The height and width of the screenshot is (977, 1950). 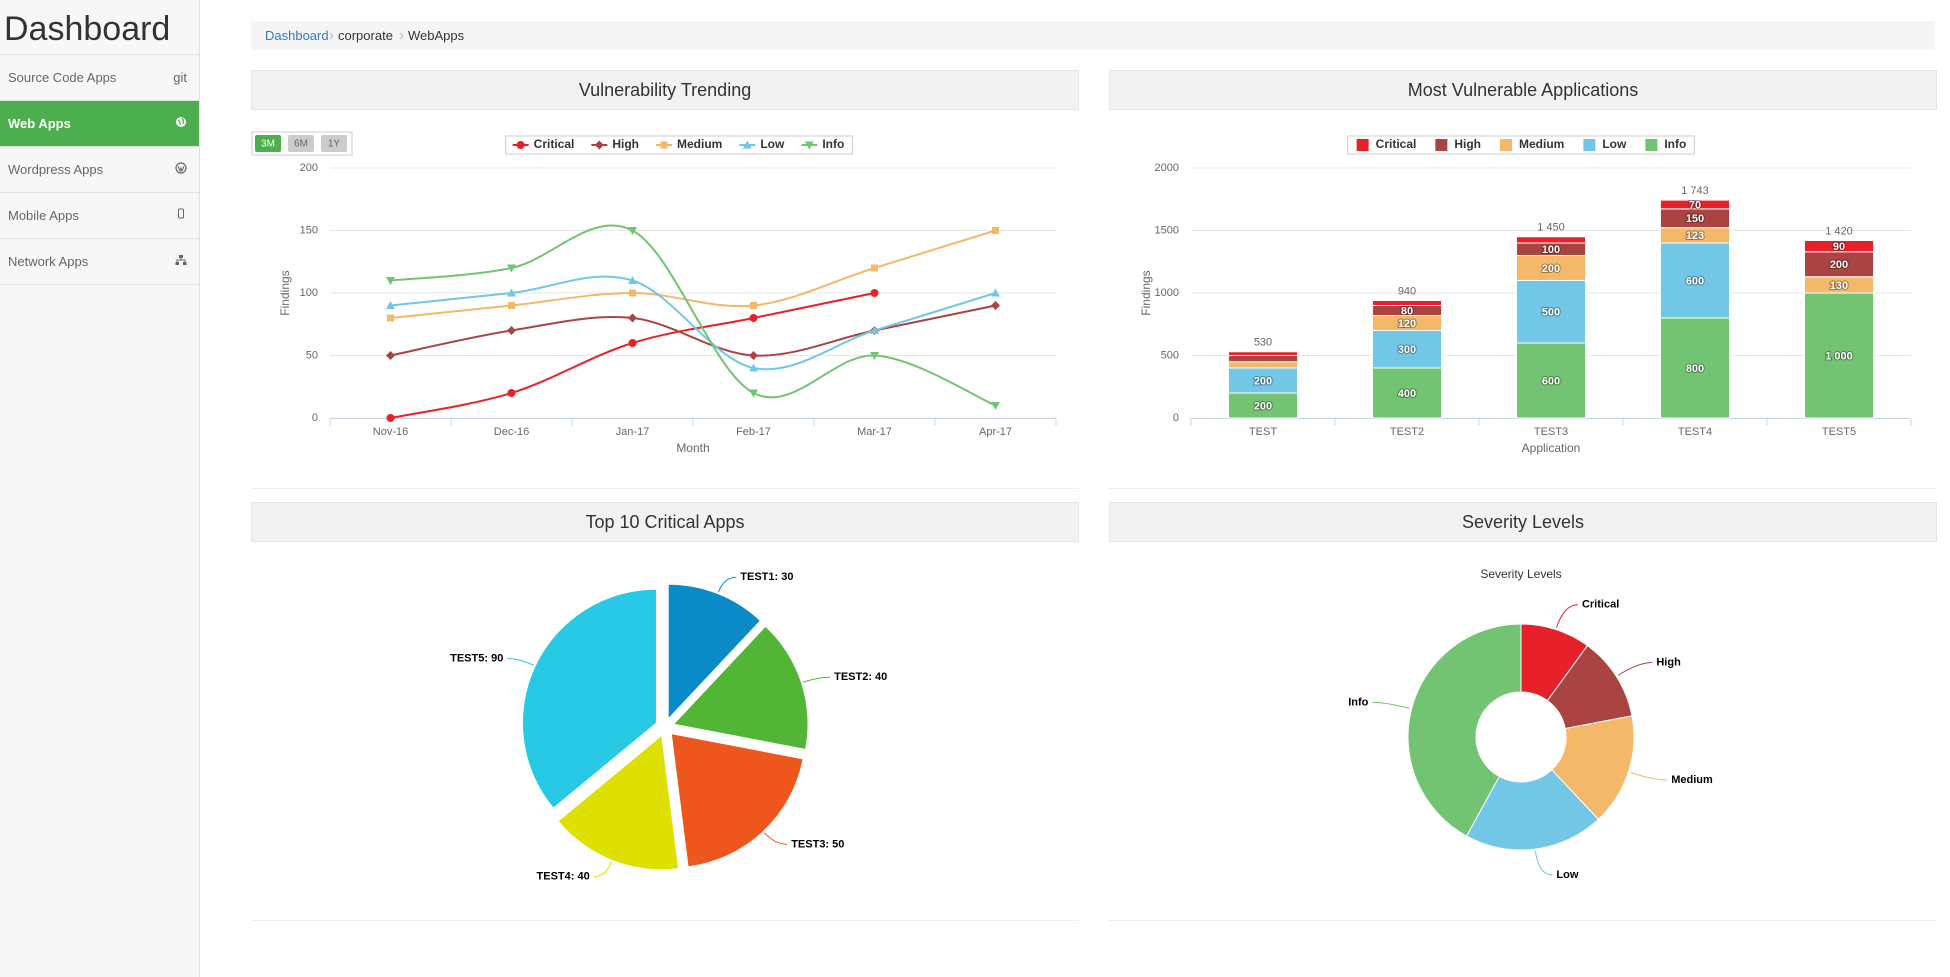 I want to click on nav-item: Network Apps, so click(x=99, y=262).